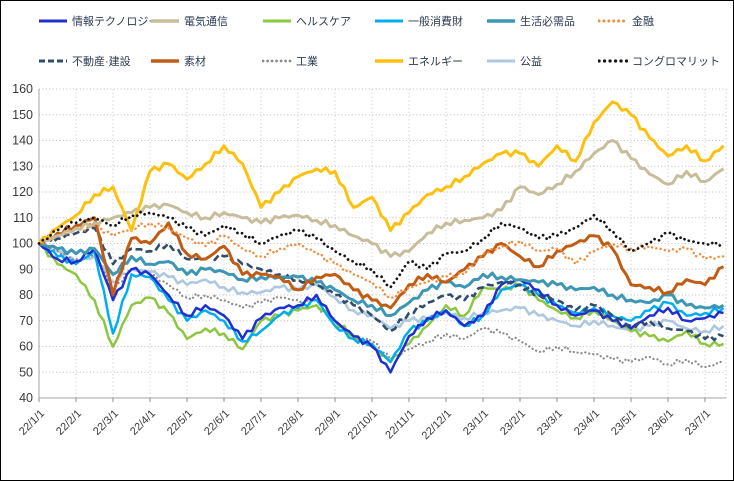 This screenshot has height=482, width=734. Describe the element at coordinates (69, 423) in the screenshot. I see `x-axis-tick-label: 22/2/1` at that location.